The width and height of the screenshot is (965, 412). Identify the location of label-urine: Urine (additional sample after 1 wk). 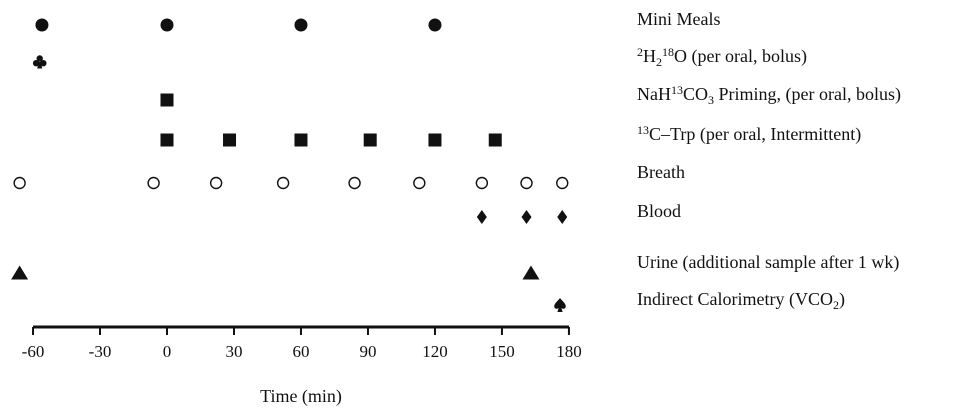
(768, 262).